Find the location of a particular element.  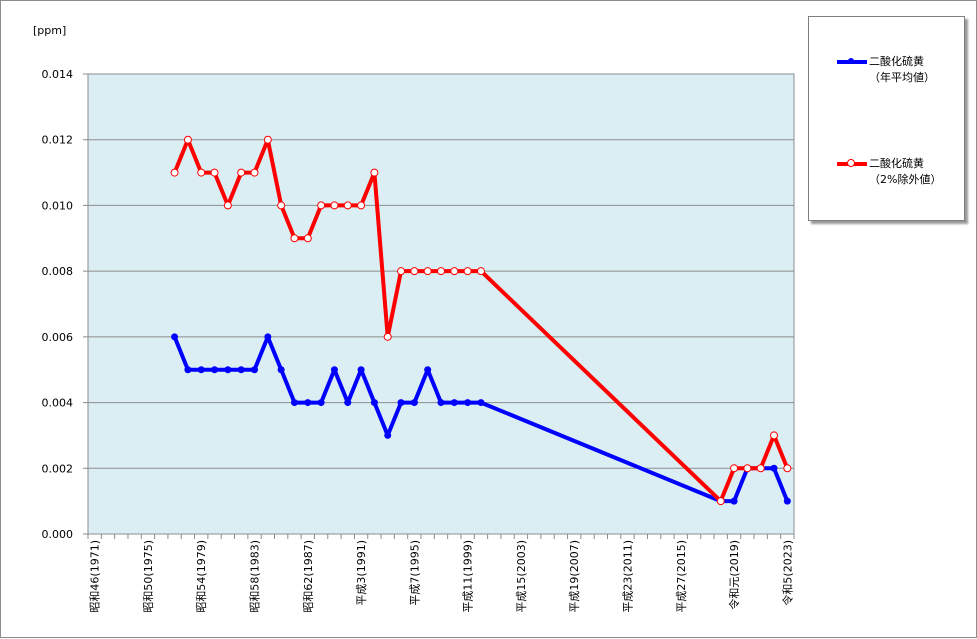

x-tick-label: 平成19(2007) is located at coordinates (574, 576).